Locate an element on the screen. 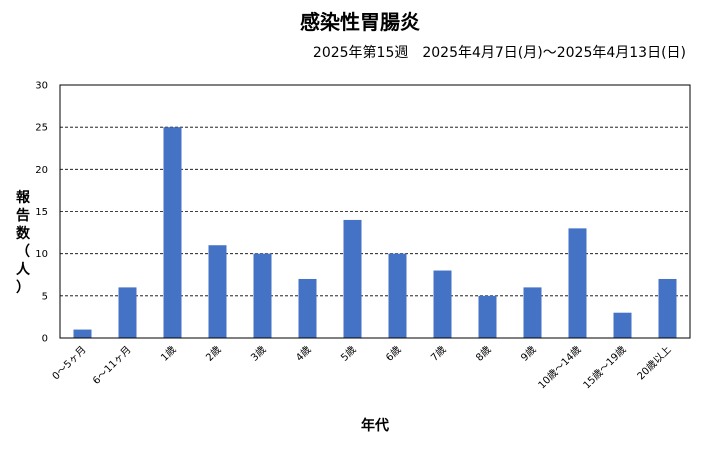 Image resolution: width=720 pixels, height=474 pixels. x-tick-label: 9歳 is located at coordinates (529, 354).